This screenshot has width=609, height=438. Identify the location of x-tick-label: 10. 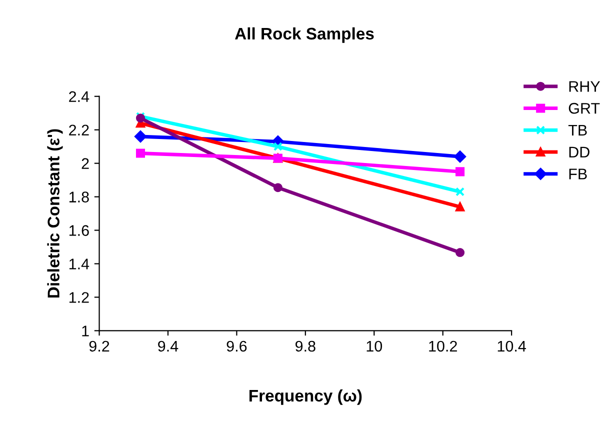
(374, 346).